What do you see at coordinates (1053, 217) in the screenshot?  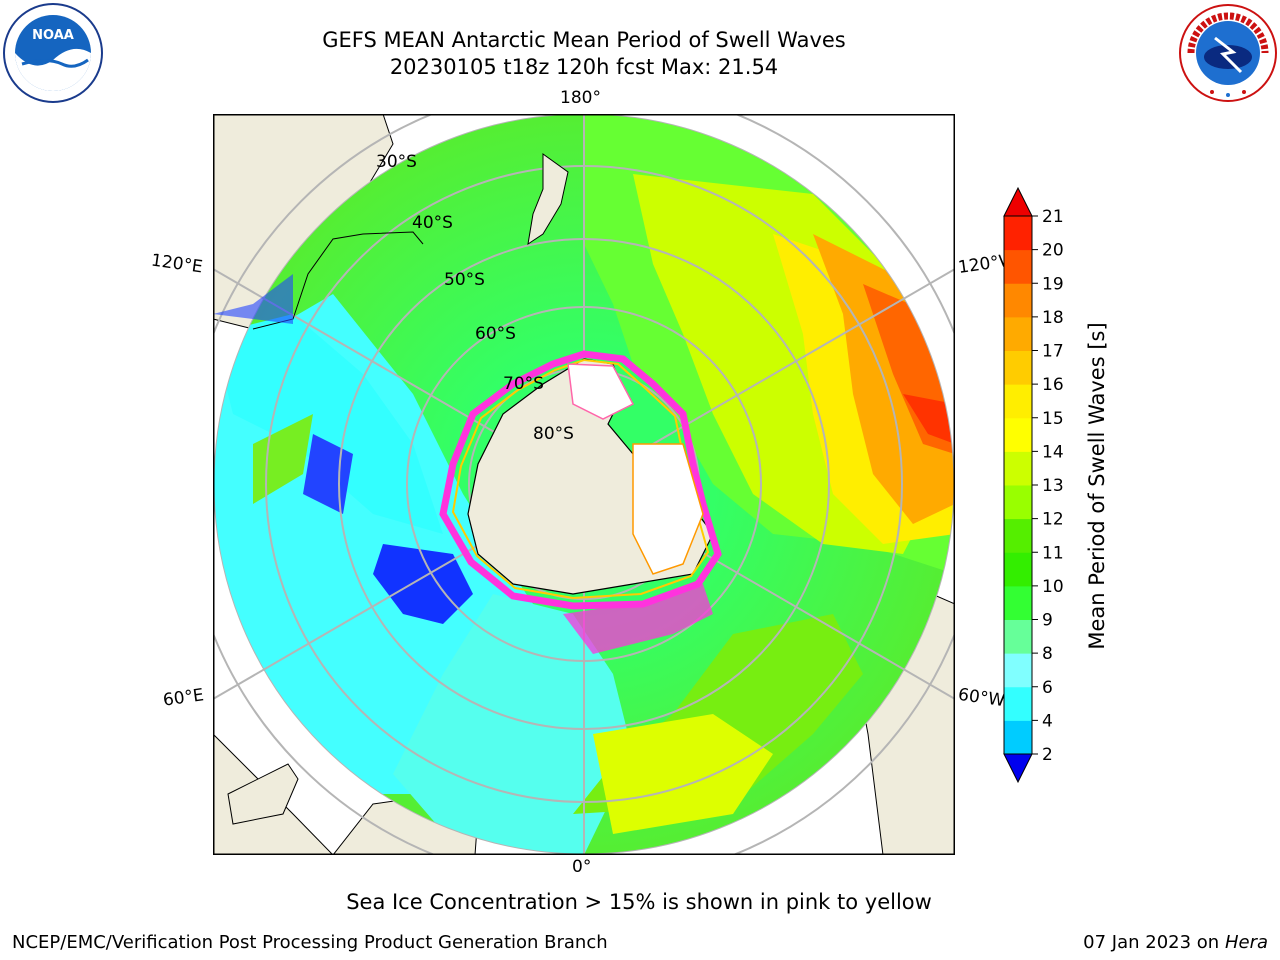 I see `colorbar-tick-label: 21` at bounding box center [1053, 217].